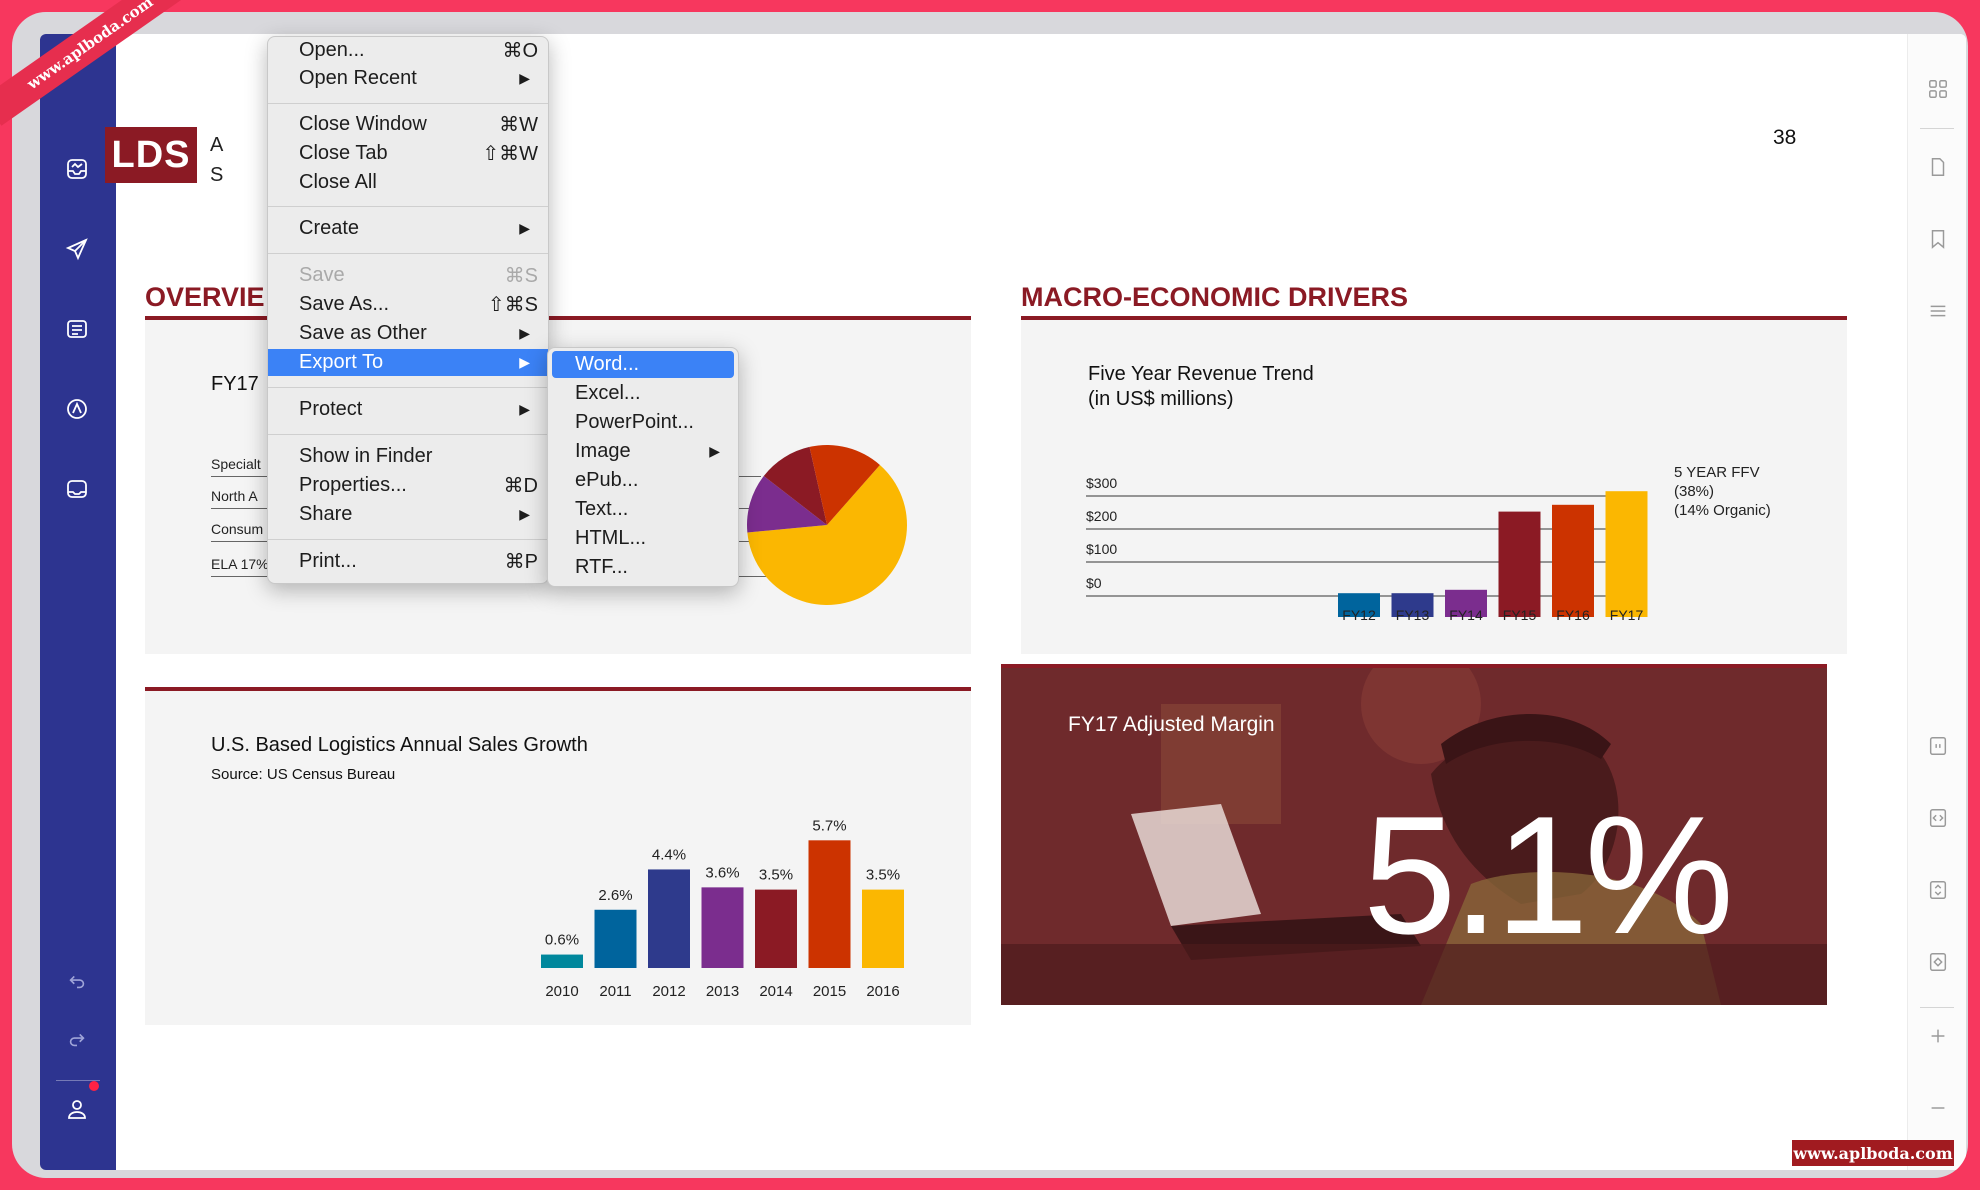 The height and width of the screenshot is (1190, 1980). Describe the element at coordinates (1938, 167) in the screenshot. I see `page-icon` at that location.